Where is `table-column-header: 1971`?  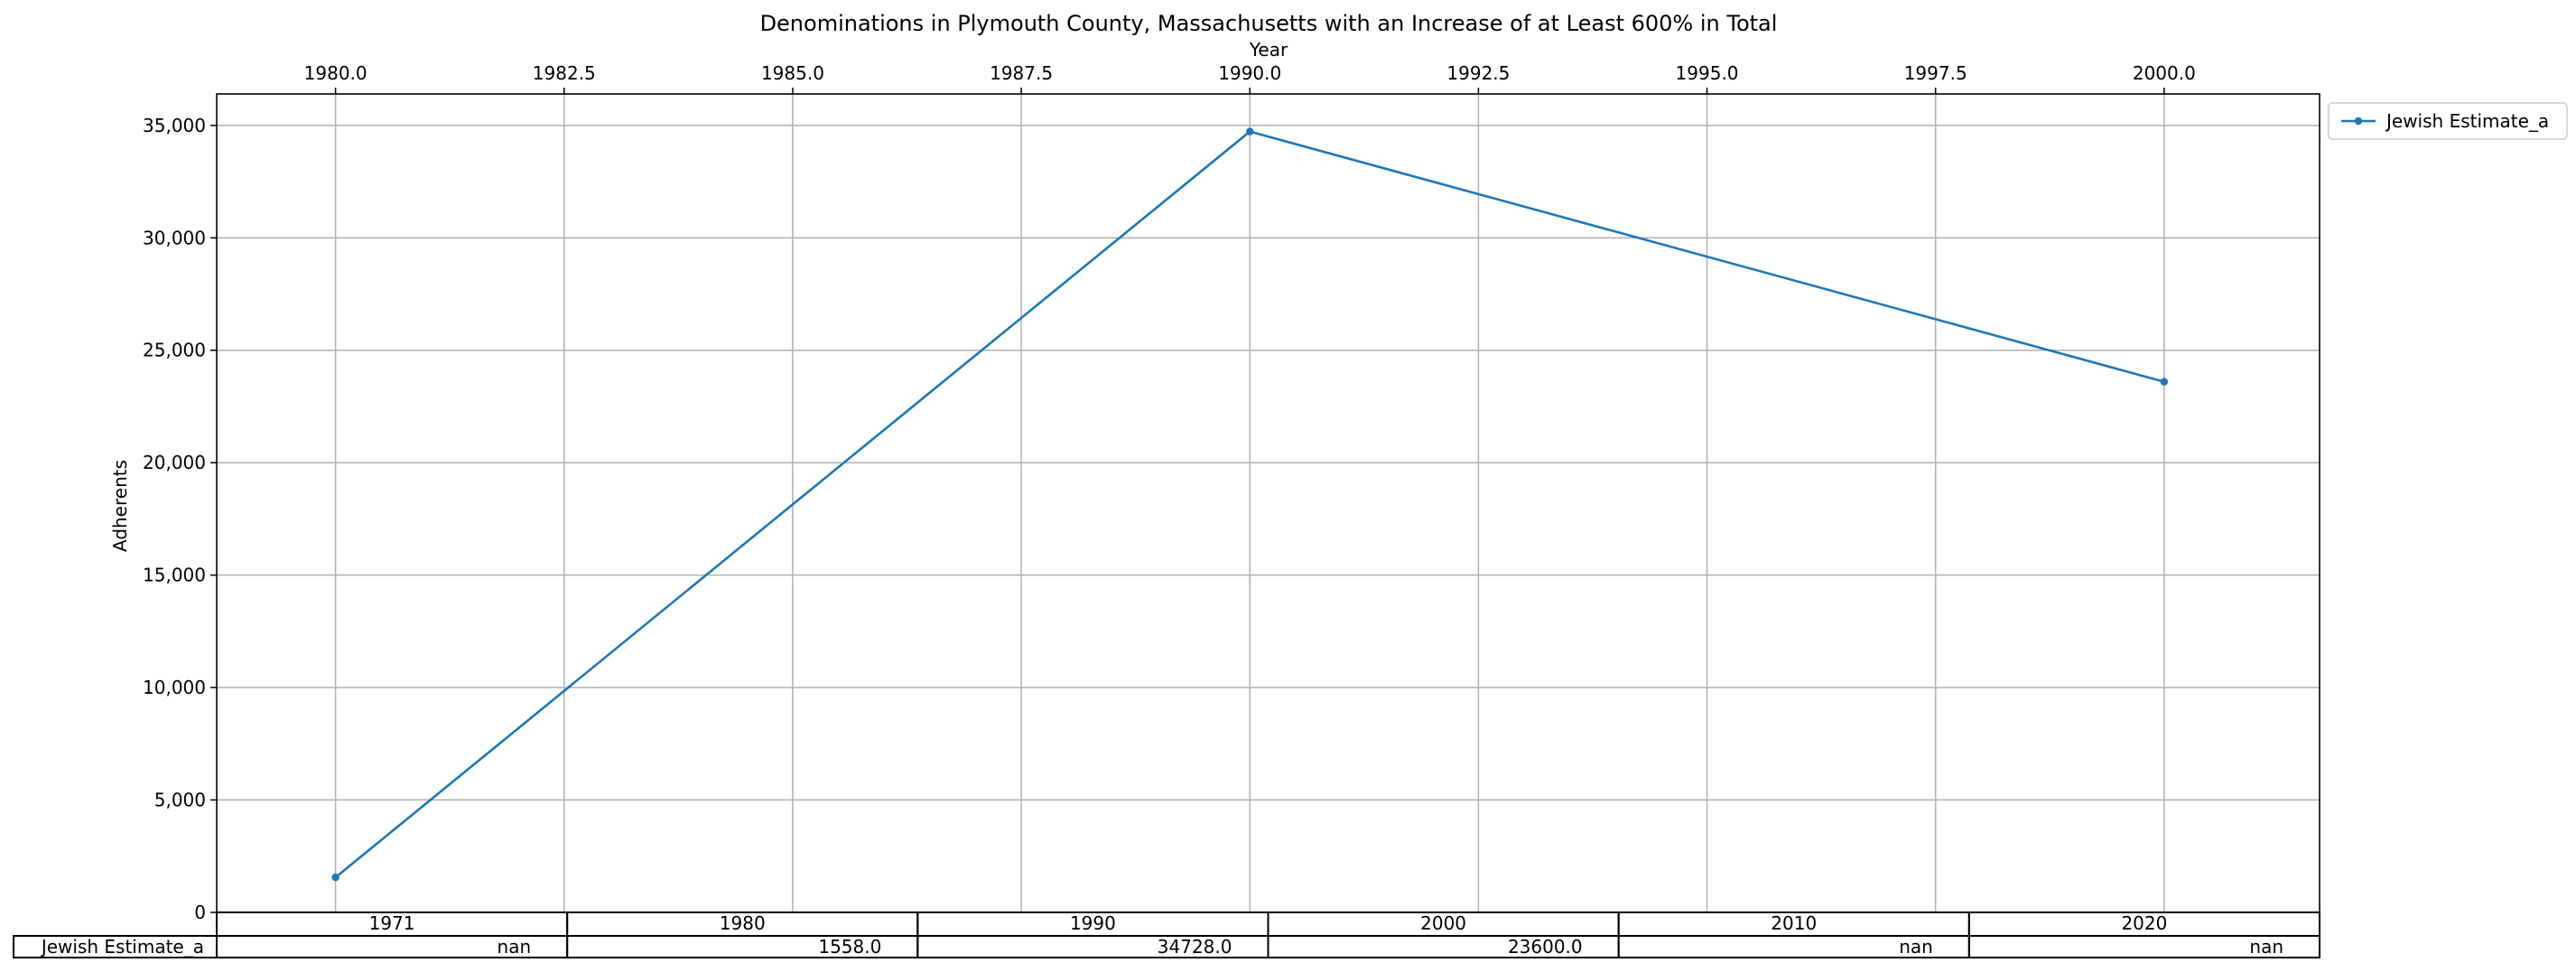 table-column-header: 1971 is located at coordinates (392, 923).